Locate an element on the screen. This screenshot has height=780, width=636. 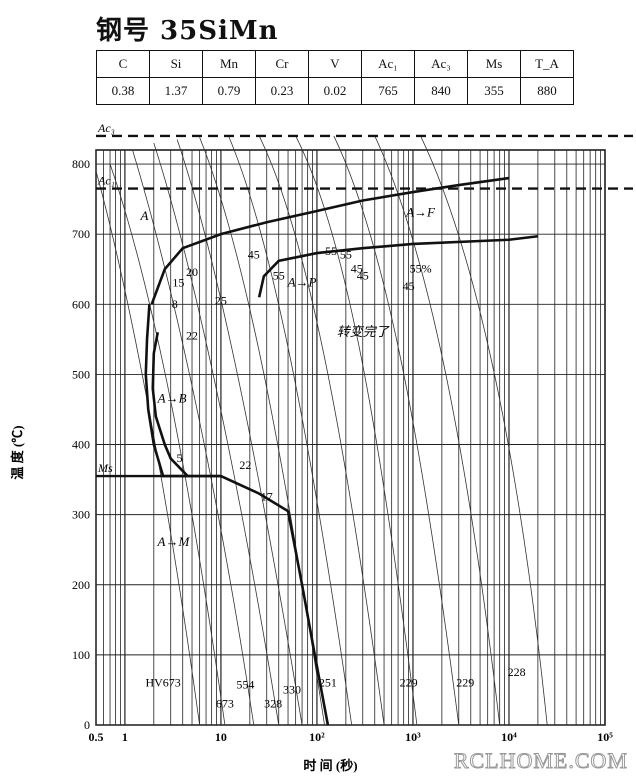
cooling-rate-label: 15 is located at coordinates (178, 283).